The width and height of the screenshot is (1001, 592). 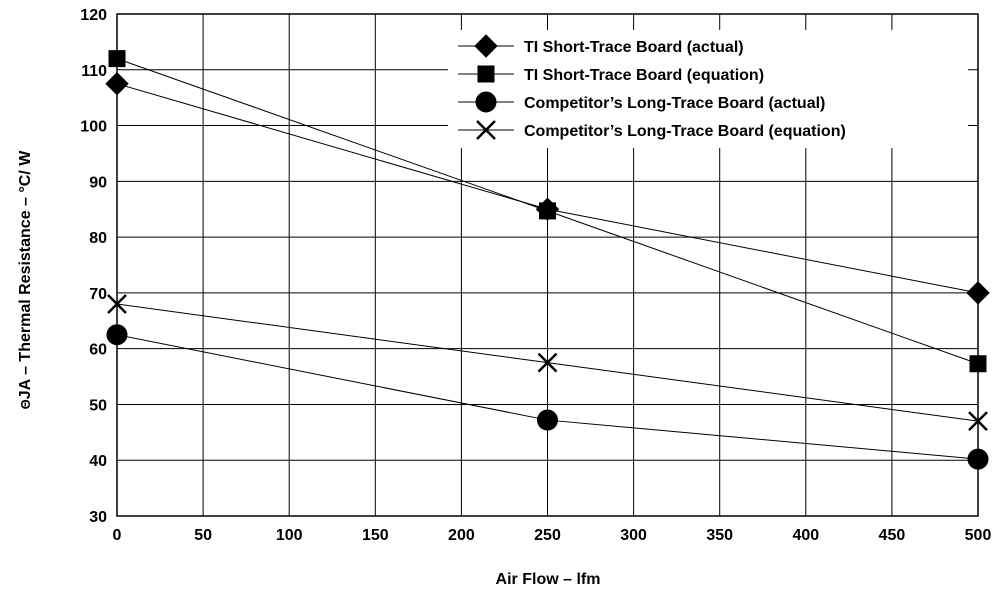 What do you see at coordinates (25, 404) in the screenshot?
I see `y-axis-theta-symbol: Θ` at bounding box center [25, 404].